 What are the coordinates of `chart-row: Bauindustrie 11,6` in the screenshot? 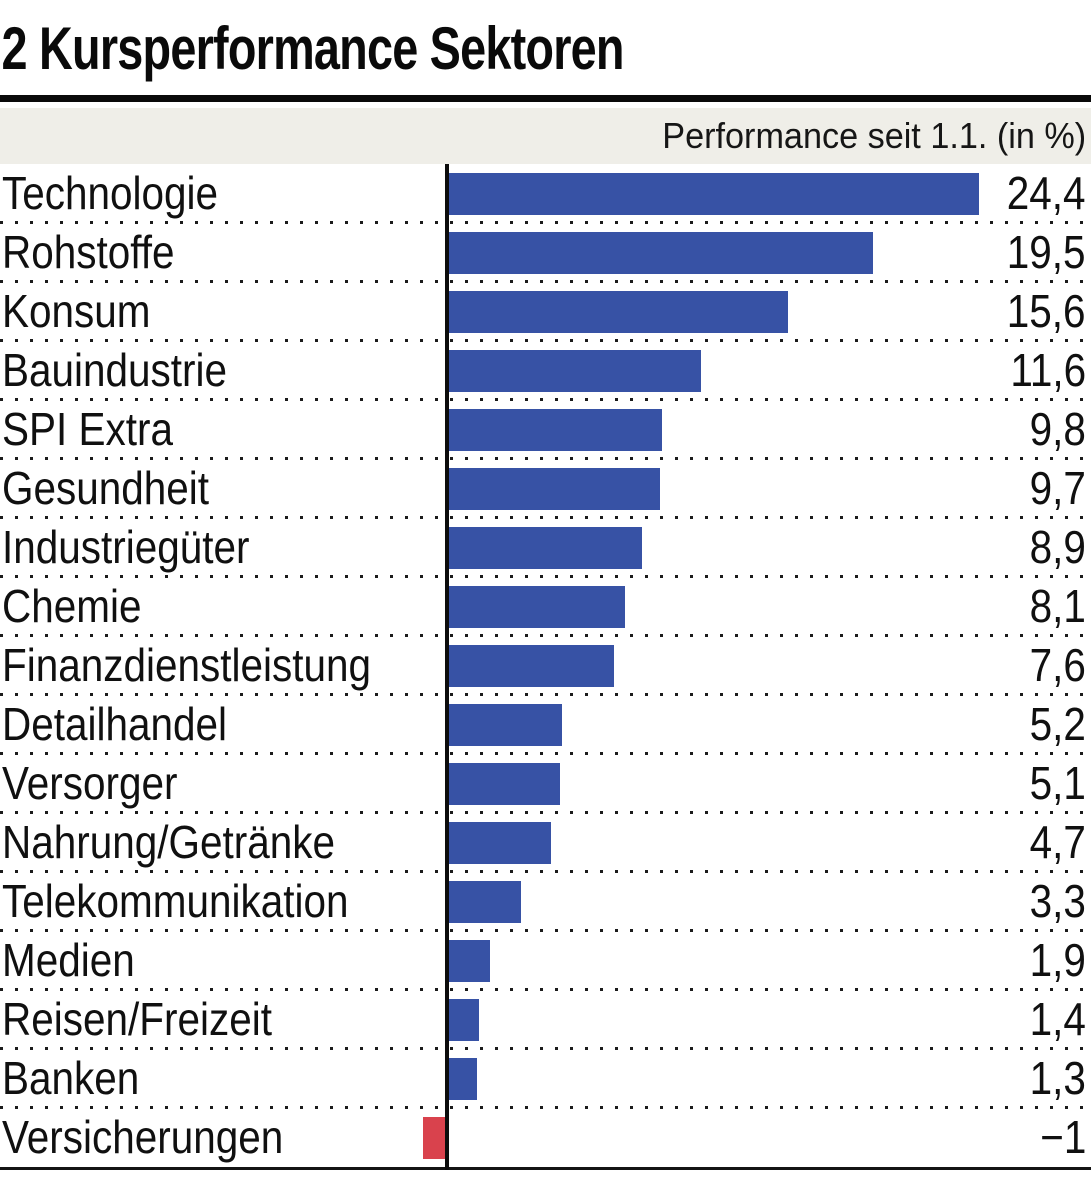 It's located at (545, 371).